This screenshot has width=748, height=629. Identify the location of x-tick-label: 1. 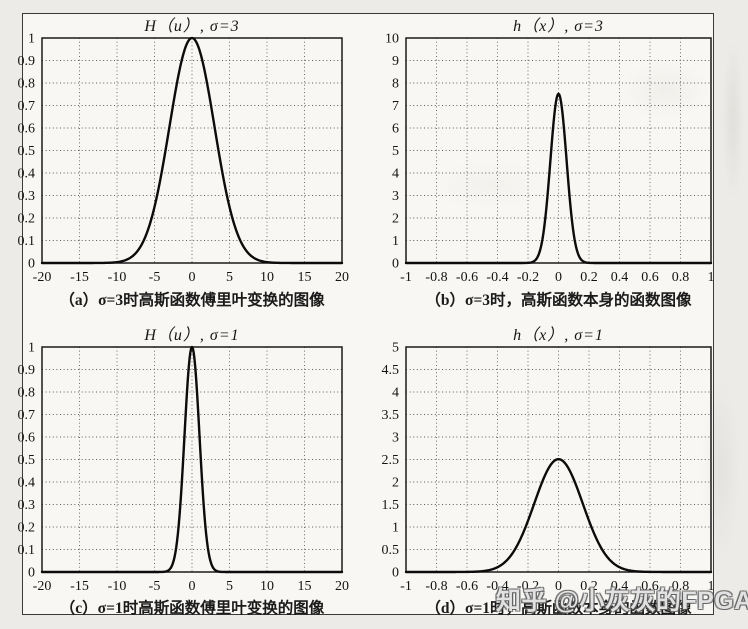
(711, 277).